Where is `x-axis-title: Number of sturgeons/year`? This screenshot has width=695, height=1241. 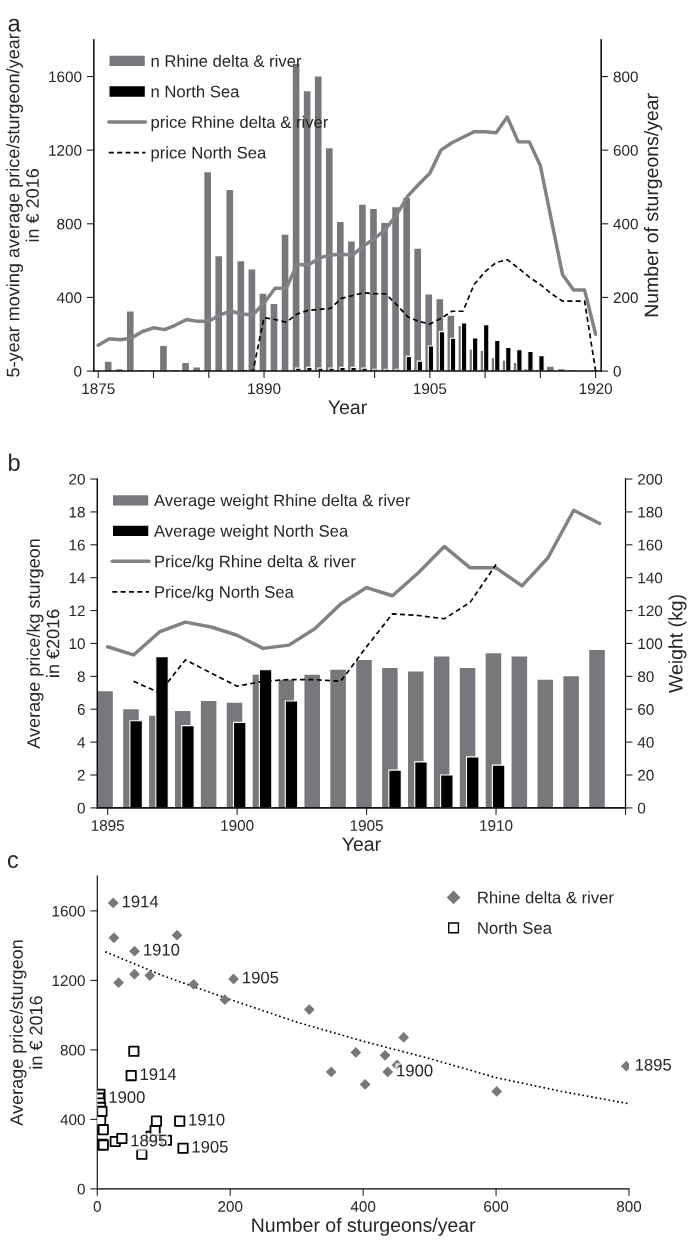 x-axis-title: Number of sturgeons/year is located at coordinates (364, 1226).